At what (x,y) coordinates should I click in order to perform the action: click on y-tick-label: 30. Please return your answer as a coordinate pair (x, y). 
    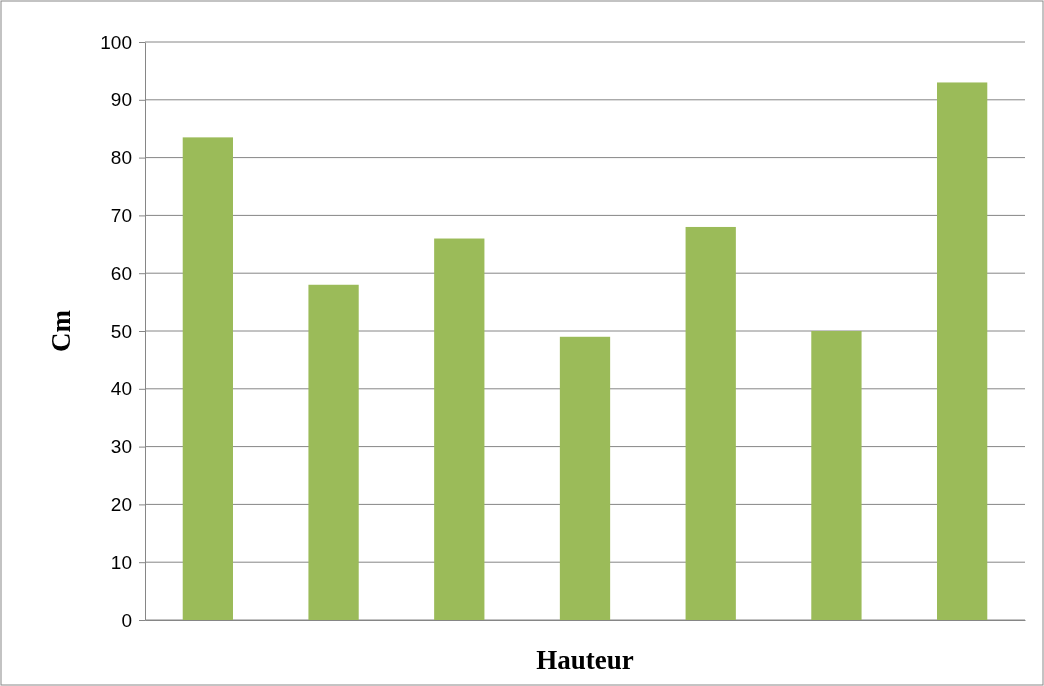
    Looking at the image, I should click on (121, 447).